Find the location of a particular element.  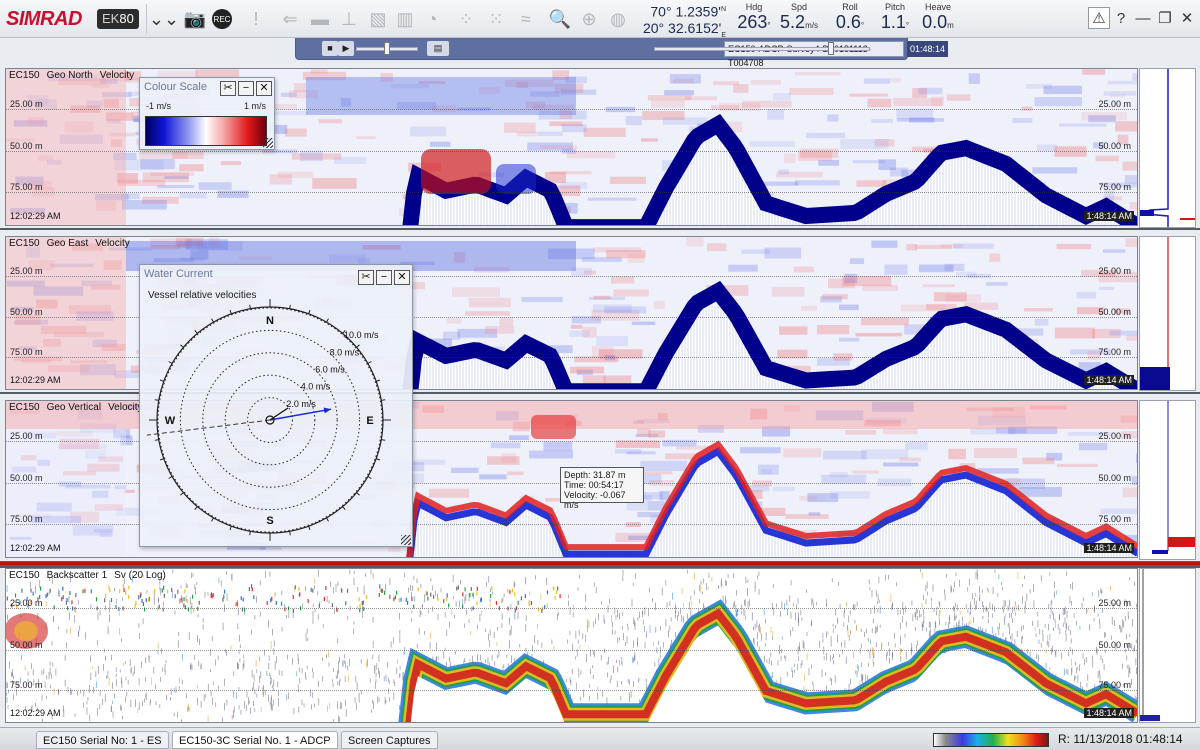

compass-icon: ⊕ is located at coordinates (589, 18).